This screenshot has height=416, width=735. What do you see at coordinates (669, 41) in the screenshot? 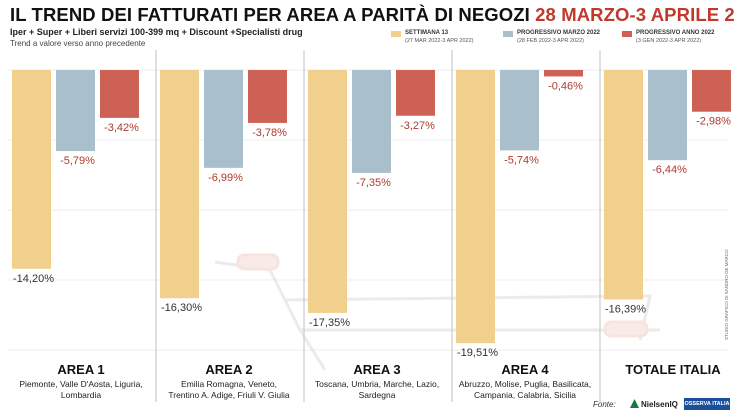
I see `legend-sub: (3 GEN 2022-3 APR 2022)` at bounding box center [669, 41].